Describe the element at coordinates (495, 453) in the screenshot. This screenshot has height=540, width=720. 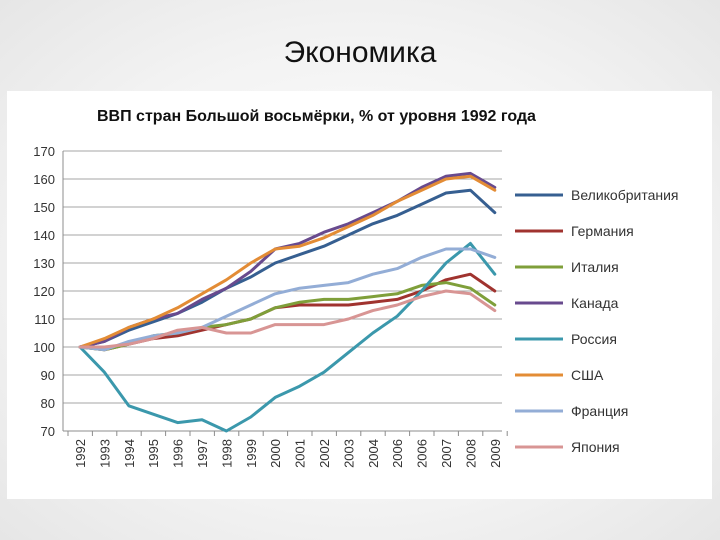
I see `x-tick-label: 2009` at that location.